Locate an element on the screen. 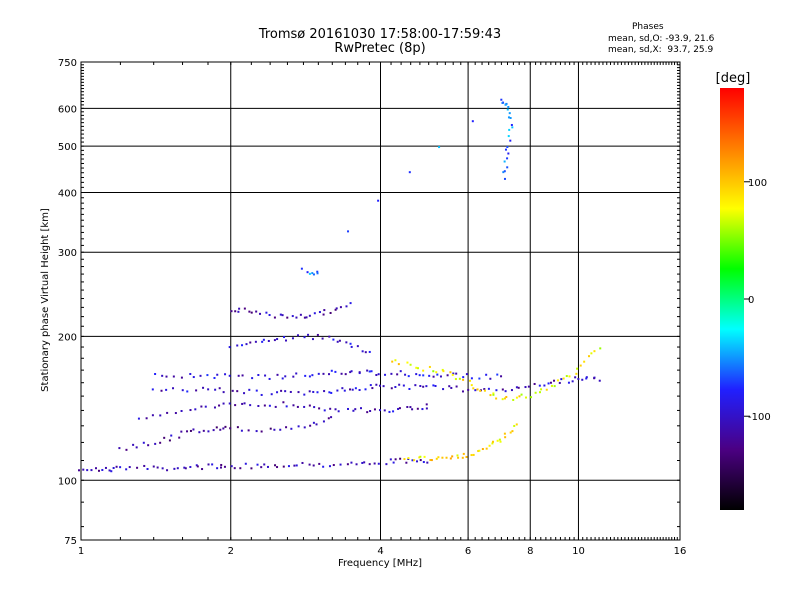 This screenshot has width=800, height=600. colorbar is located at coordinates (732, 299).